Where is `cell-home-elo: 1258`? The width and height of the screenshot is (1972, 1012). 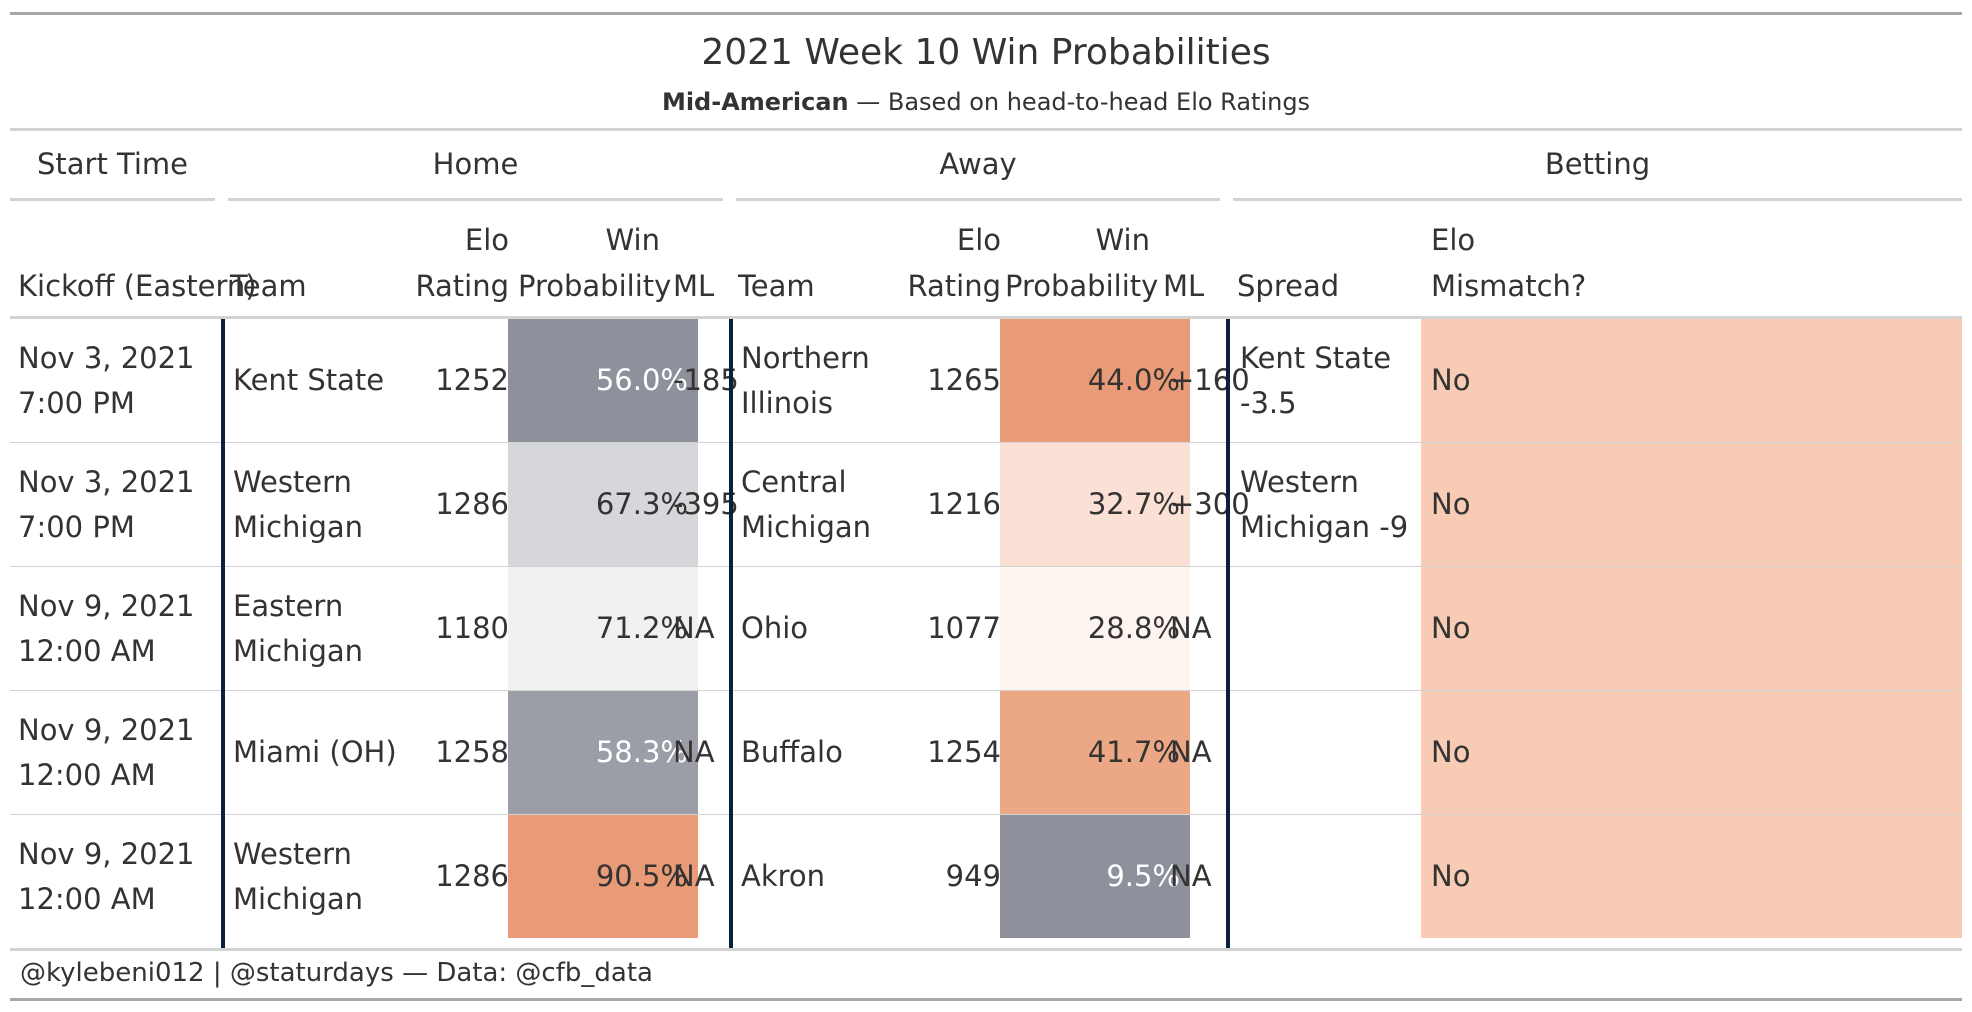 cell-home-elo: 1258 is located at coordinates (472, 752).